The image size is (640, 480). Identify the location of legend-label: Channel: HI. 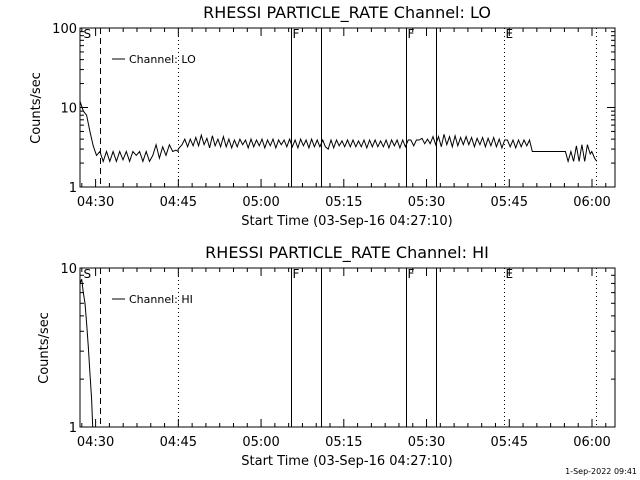
(161, 299).